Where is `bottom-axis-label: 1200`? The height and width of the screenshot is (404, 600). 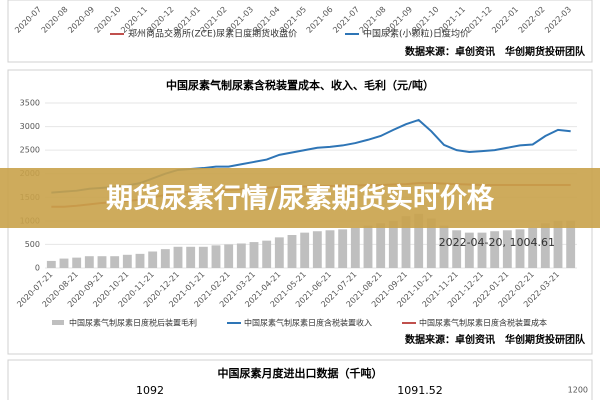
bottom-axis-label: 1200 is located at coordinates (578, 390).